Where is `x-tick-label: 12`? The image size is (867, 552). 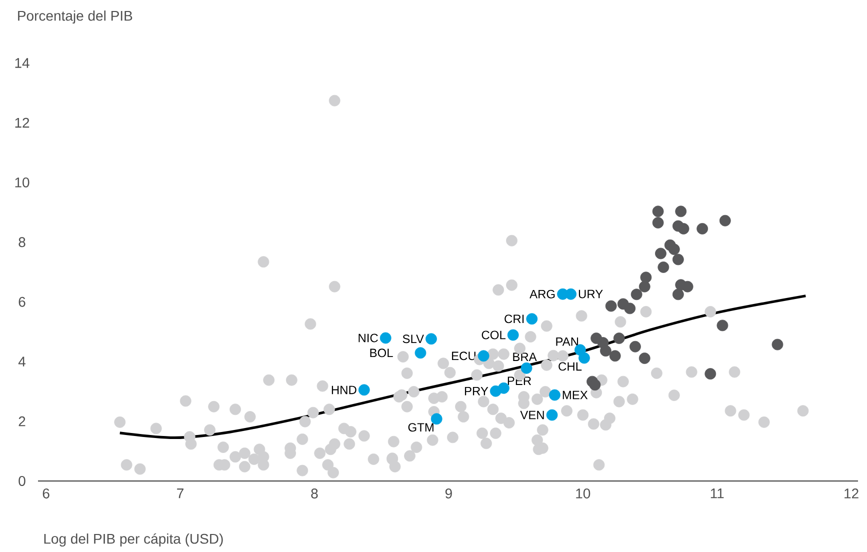
x-tick-label: 12 is located at coordinates (851, 493).